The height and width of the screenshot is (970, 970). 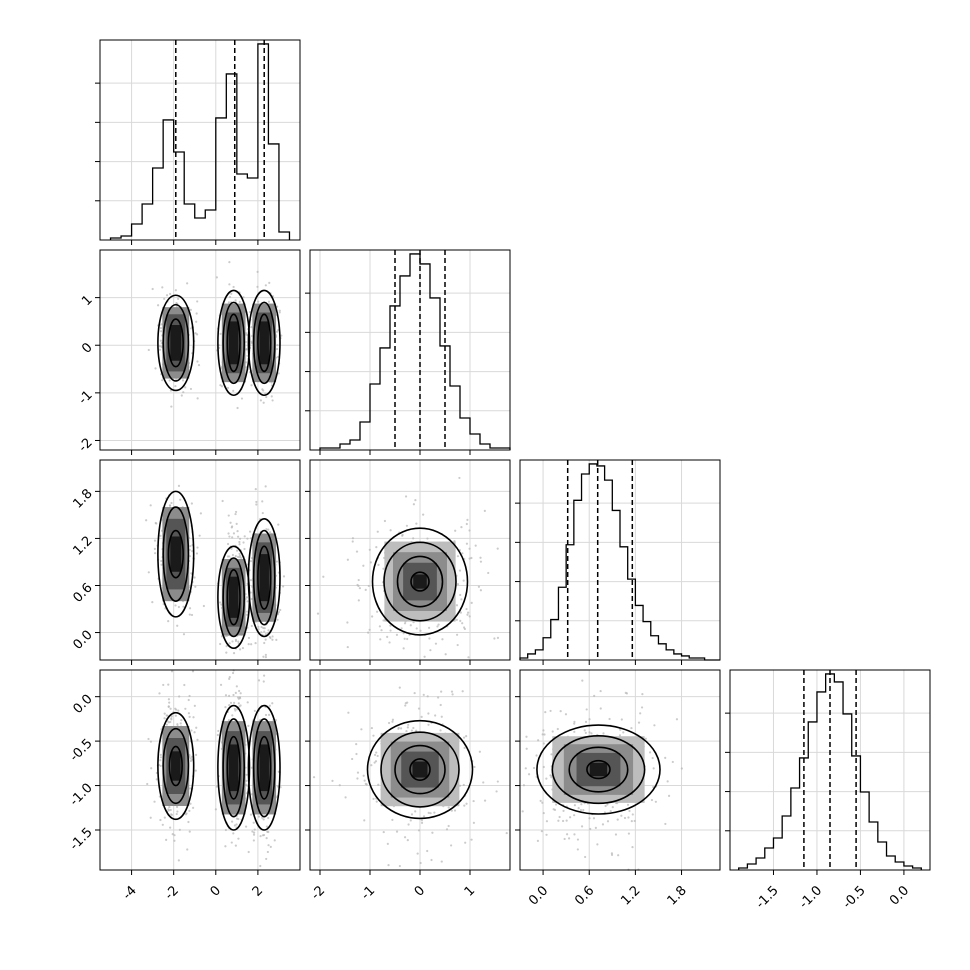 I want to click on panel-frame, so click(x=200, y=140).